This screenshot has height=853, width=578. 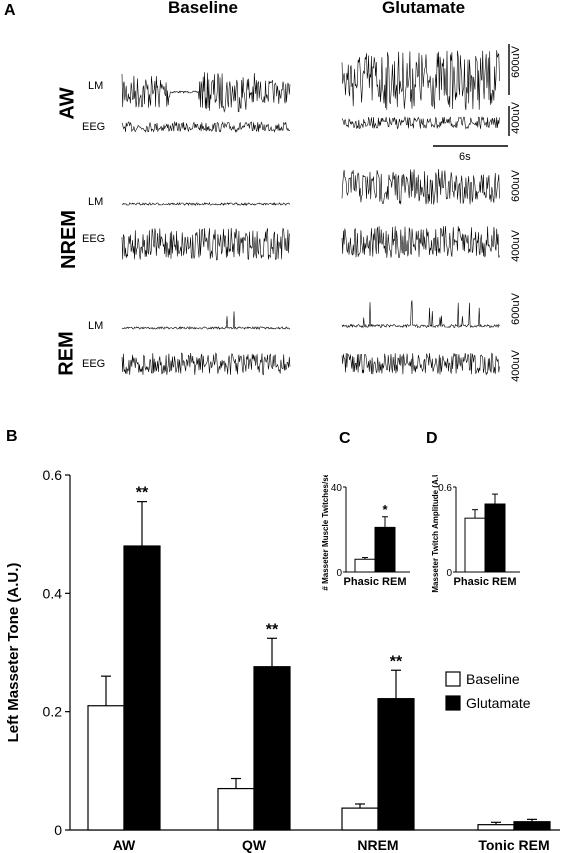 I want to click on column-title-baseline: Baseline, so click(x=203, y=8).